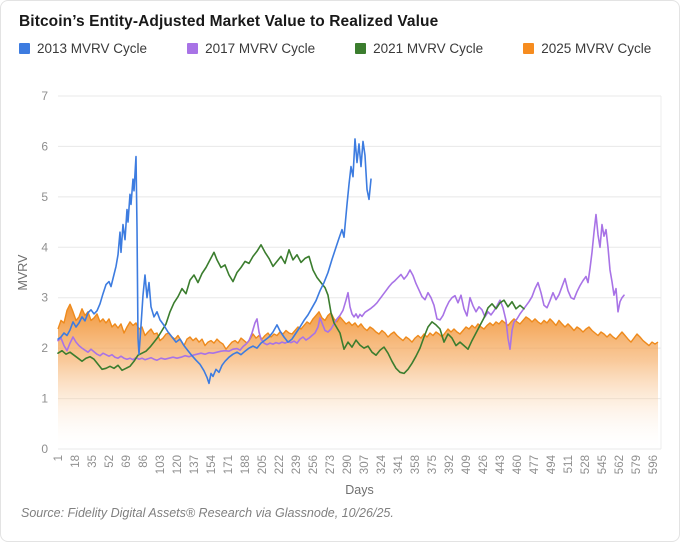 The image size is (680, 542). I want to click on svg-text: 239, so click(297, 464).